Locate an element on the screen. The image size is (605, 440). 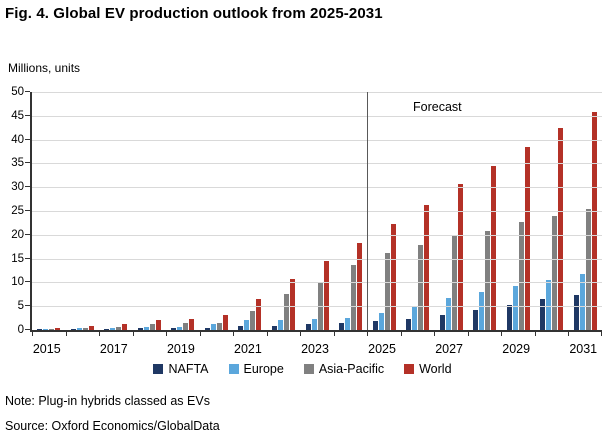
legend-label: Asia-Pacific is located at coordinates (351, 369).